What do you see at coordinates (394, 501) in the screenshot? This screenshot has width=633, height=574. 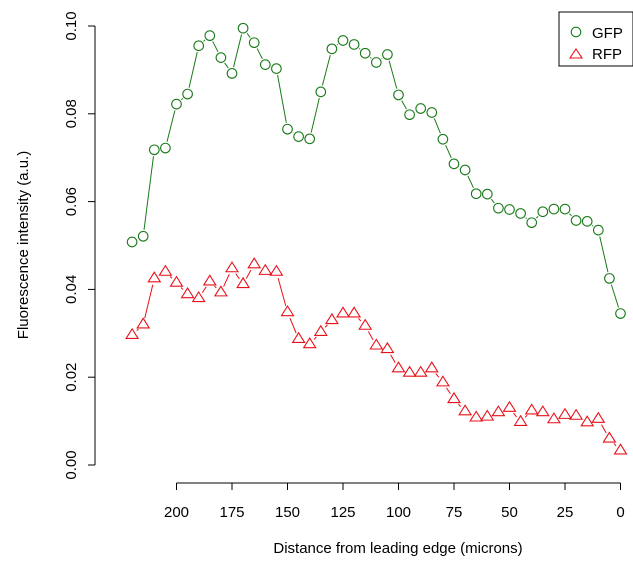 I see `x-axis: 200 175 150 125 100 75 50 25 0` at bounding box center [394, 501].